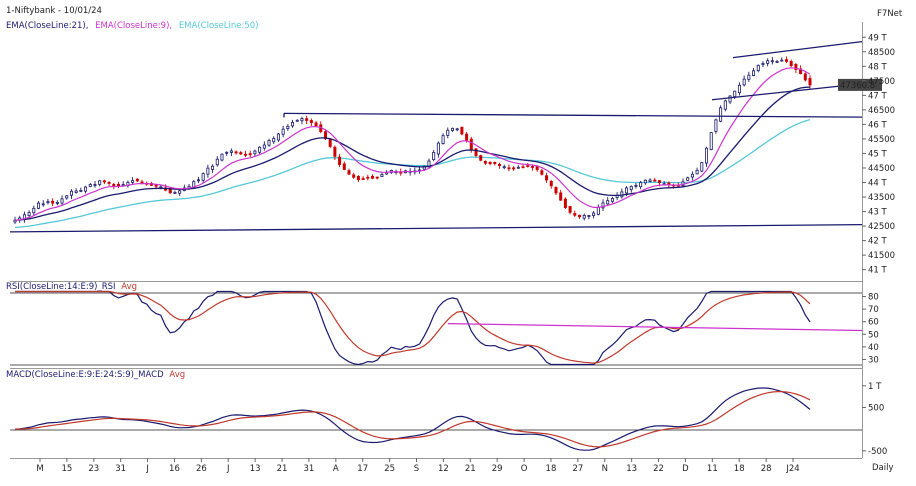 The height and width of the screenshot is (486, 916). What do you see at coordinates (655, 327) in the screenshot?
I see `rsi-trendline` at bounding box center [655, 327].